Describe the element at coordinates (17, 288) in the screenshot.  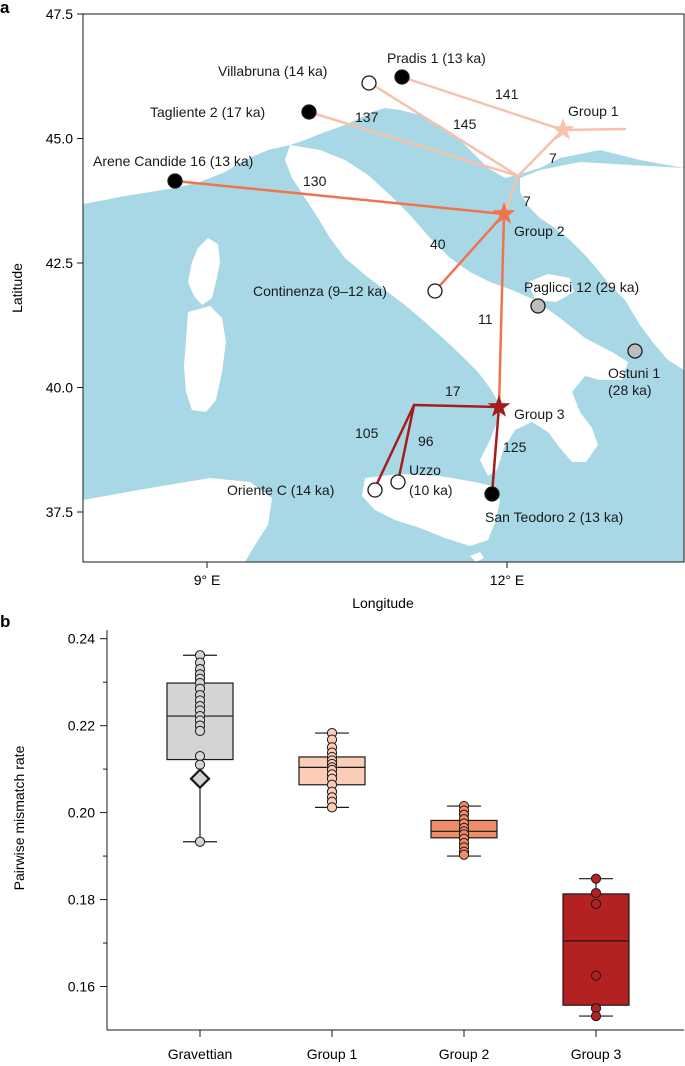
I see `map-ylabel: Latitude` at that location.